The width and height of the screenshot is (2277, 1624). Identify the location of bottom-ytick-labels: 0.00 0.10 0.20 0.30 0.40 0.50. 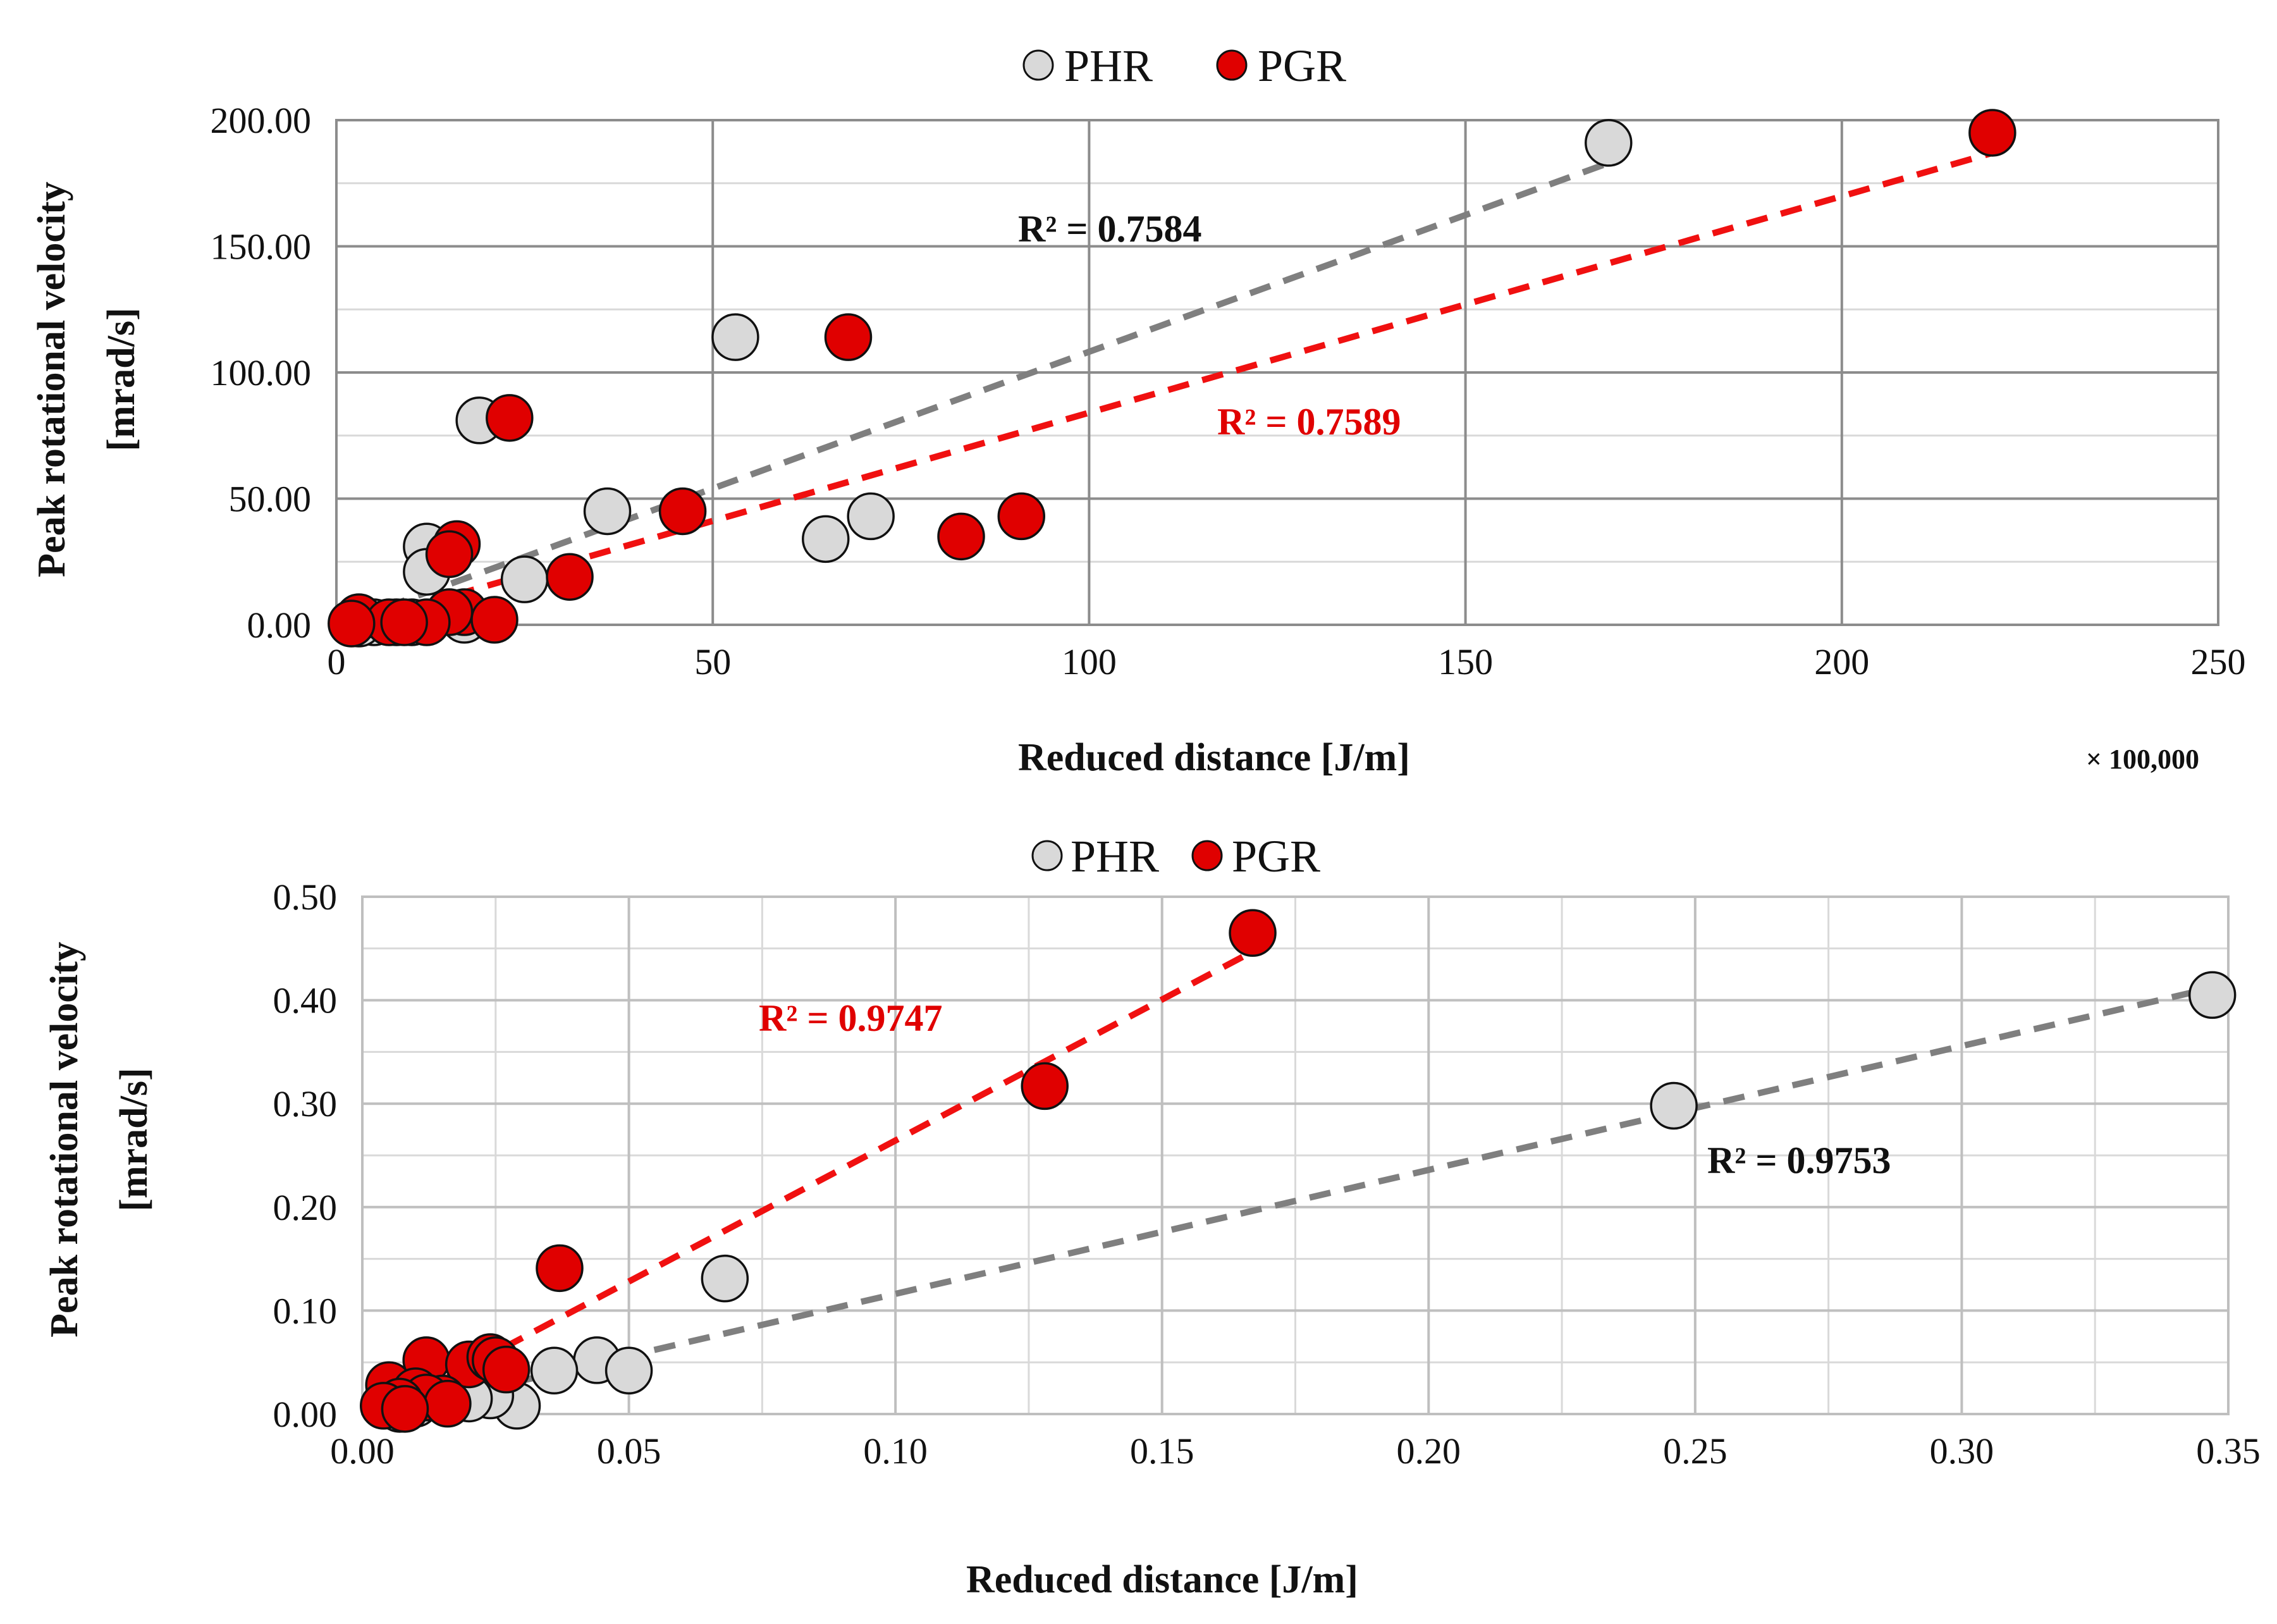
(305, 1156).